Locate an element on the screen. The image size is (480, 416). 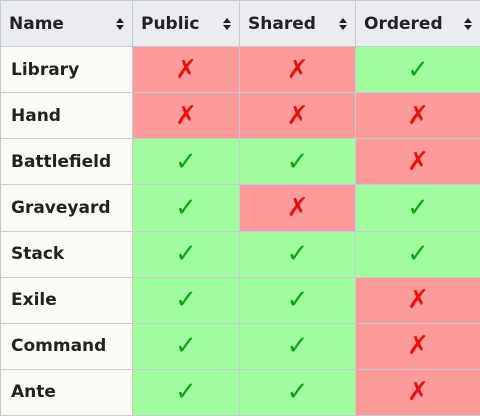
header-row: Name Public Shared Ordered is located at coordinates (240, 23).